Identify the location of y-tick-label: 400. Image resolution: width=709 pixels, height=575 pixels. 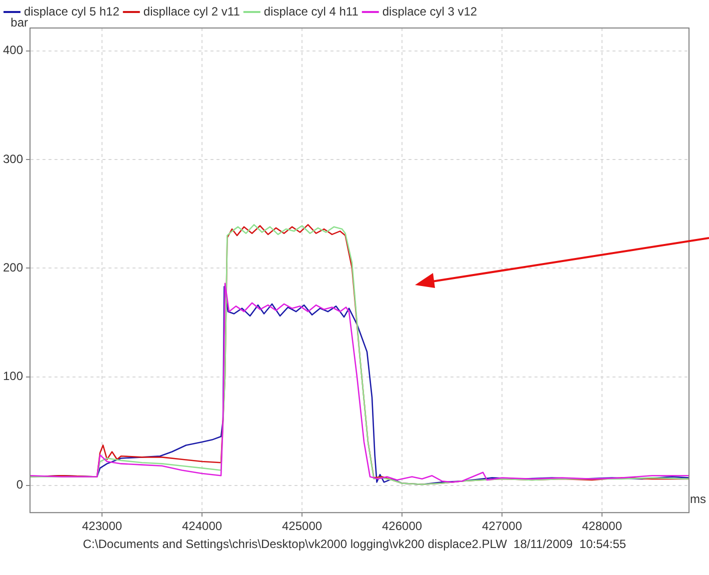
(13, 50).